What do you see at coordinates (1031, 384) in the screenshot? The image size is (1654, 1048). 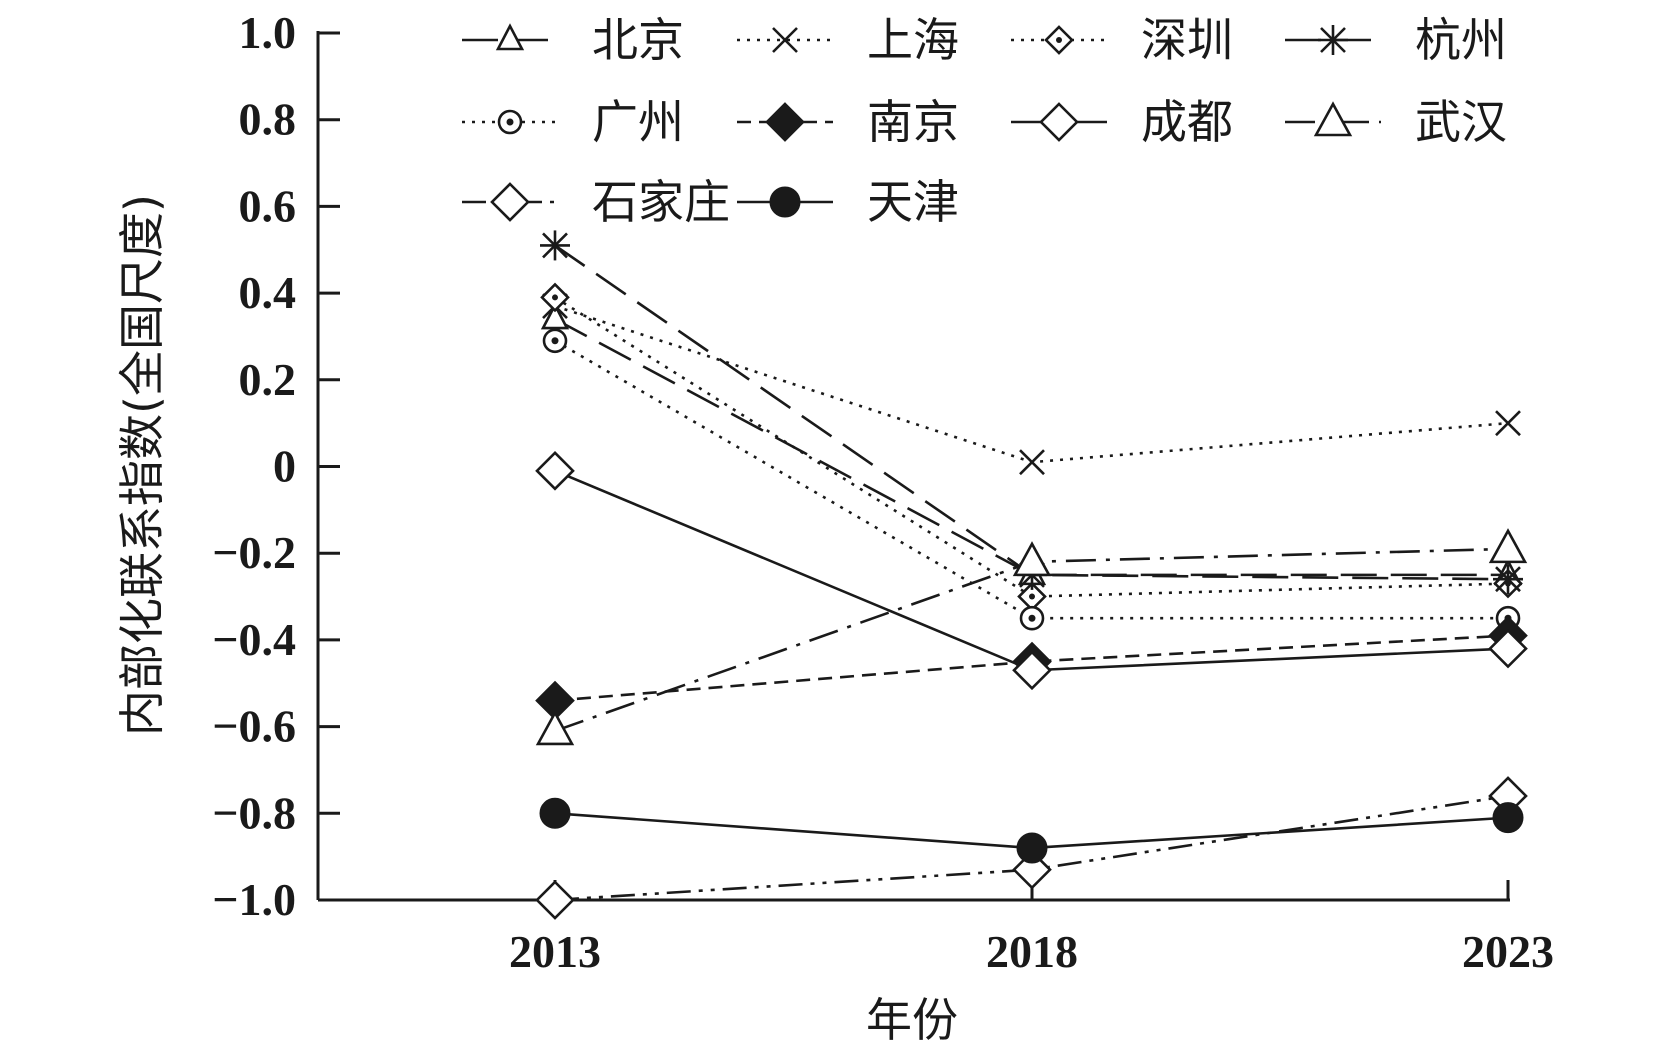 I see `series-1-line` at bounding box center [1031, 384].